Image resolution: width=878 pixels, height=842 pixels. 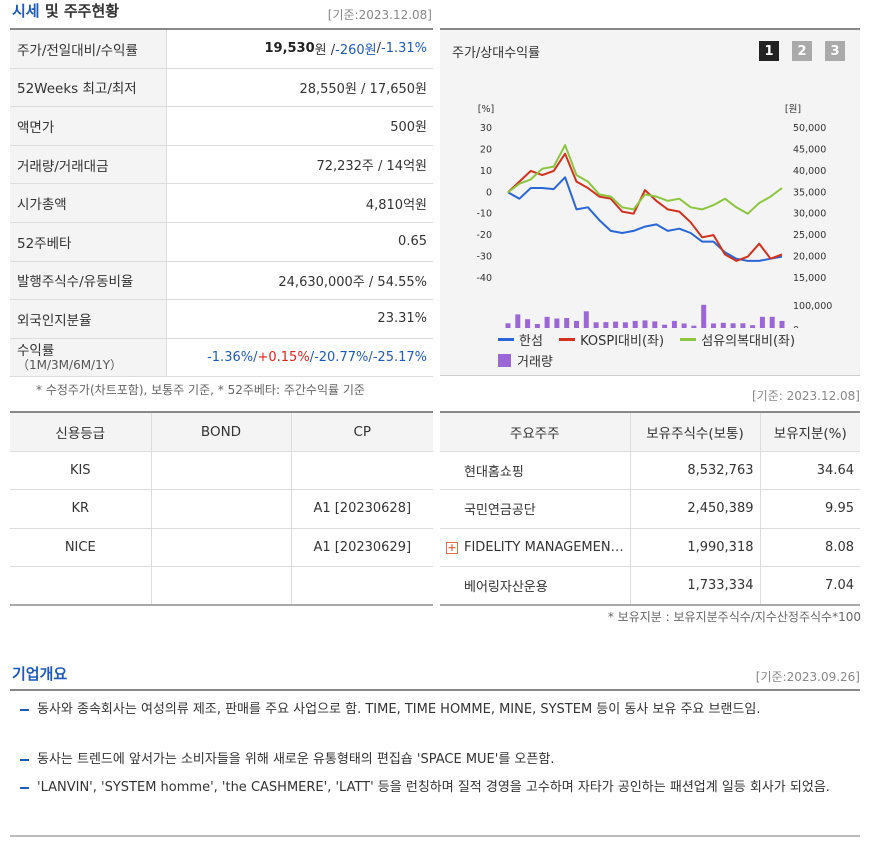 I want to click on section-title: 시세 및 주주현황, so click(x=66, y=11).